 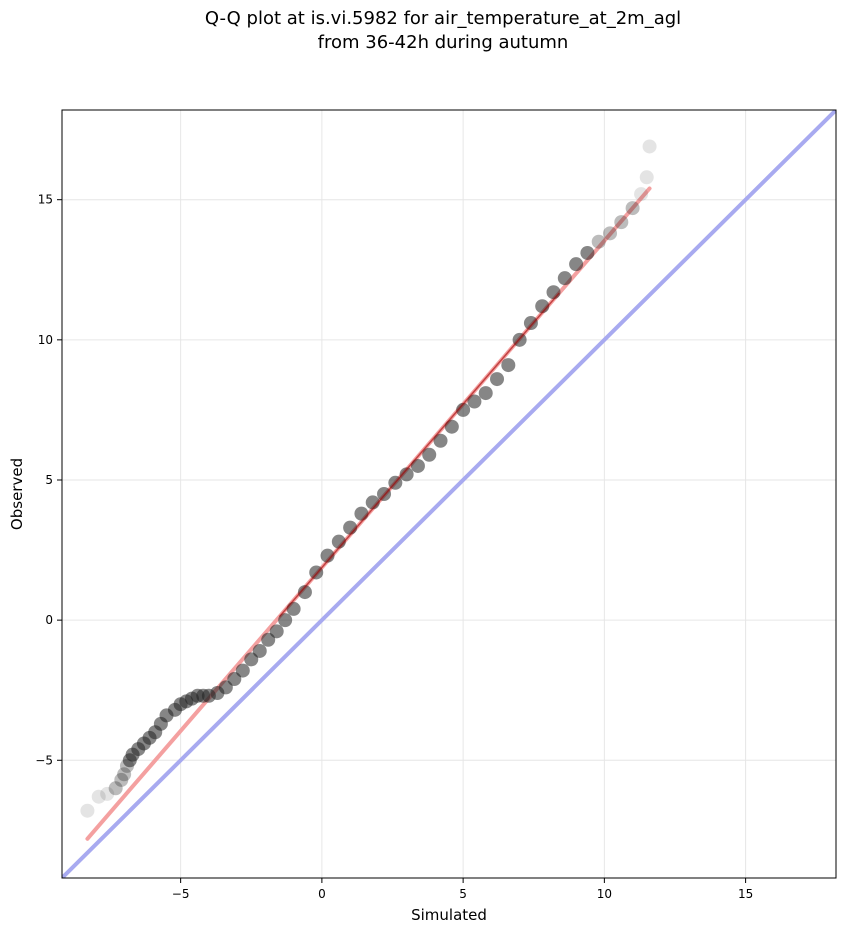 I want to click on y-tick-label: 5, so click(x=49, y=480).